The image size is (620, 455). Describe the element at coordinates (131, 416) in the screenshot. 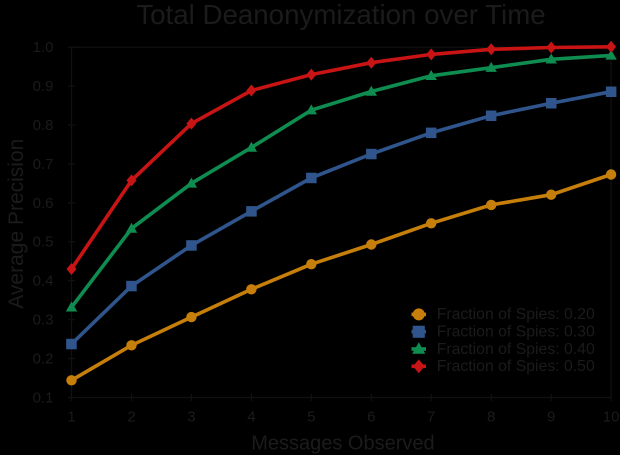

I see `svg-text: 2` at that location.